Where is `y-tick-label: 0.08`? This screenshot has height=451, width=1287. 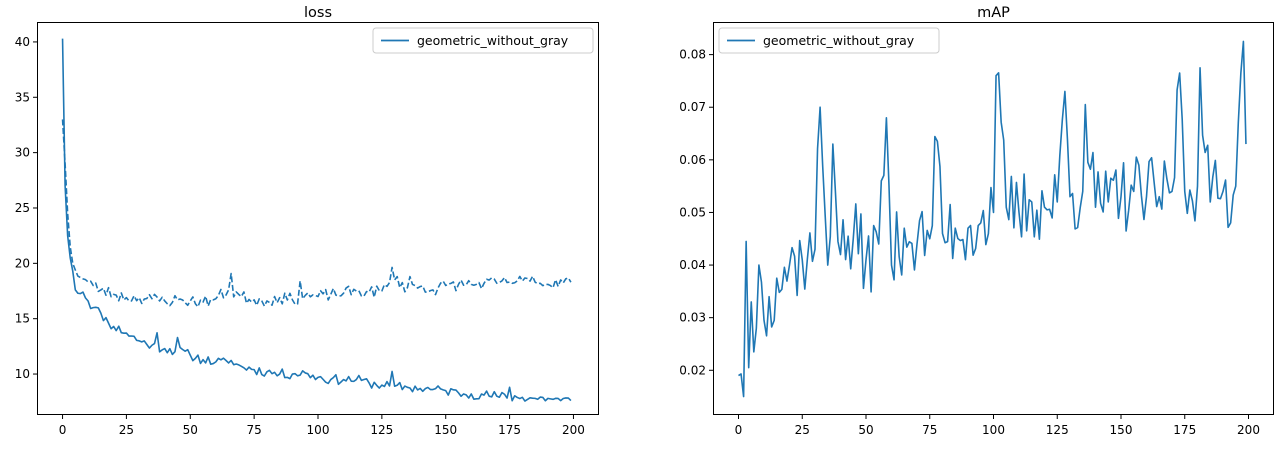
y-tick-label: 0.08 is located at coordinates (692, 55).